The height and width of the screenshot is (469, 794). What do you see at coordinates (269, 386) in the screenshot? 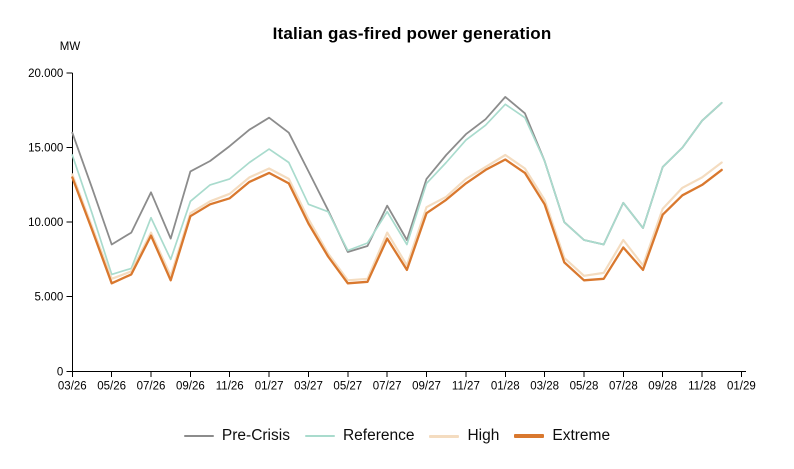
I see `x-tick-label: 01/27` at bounding box center [269, 386].